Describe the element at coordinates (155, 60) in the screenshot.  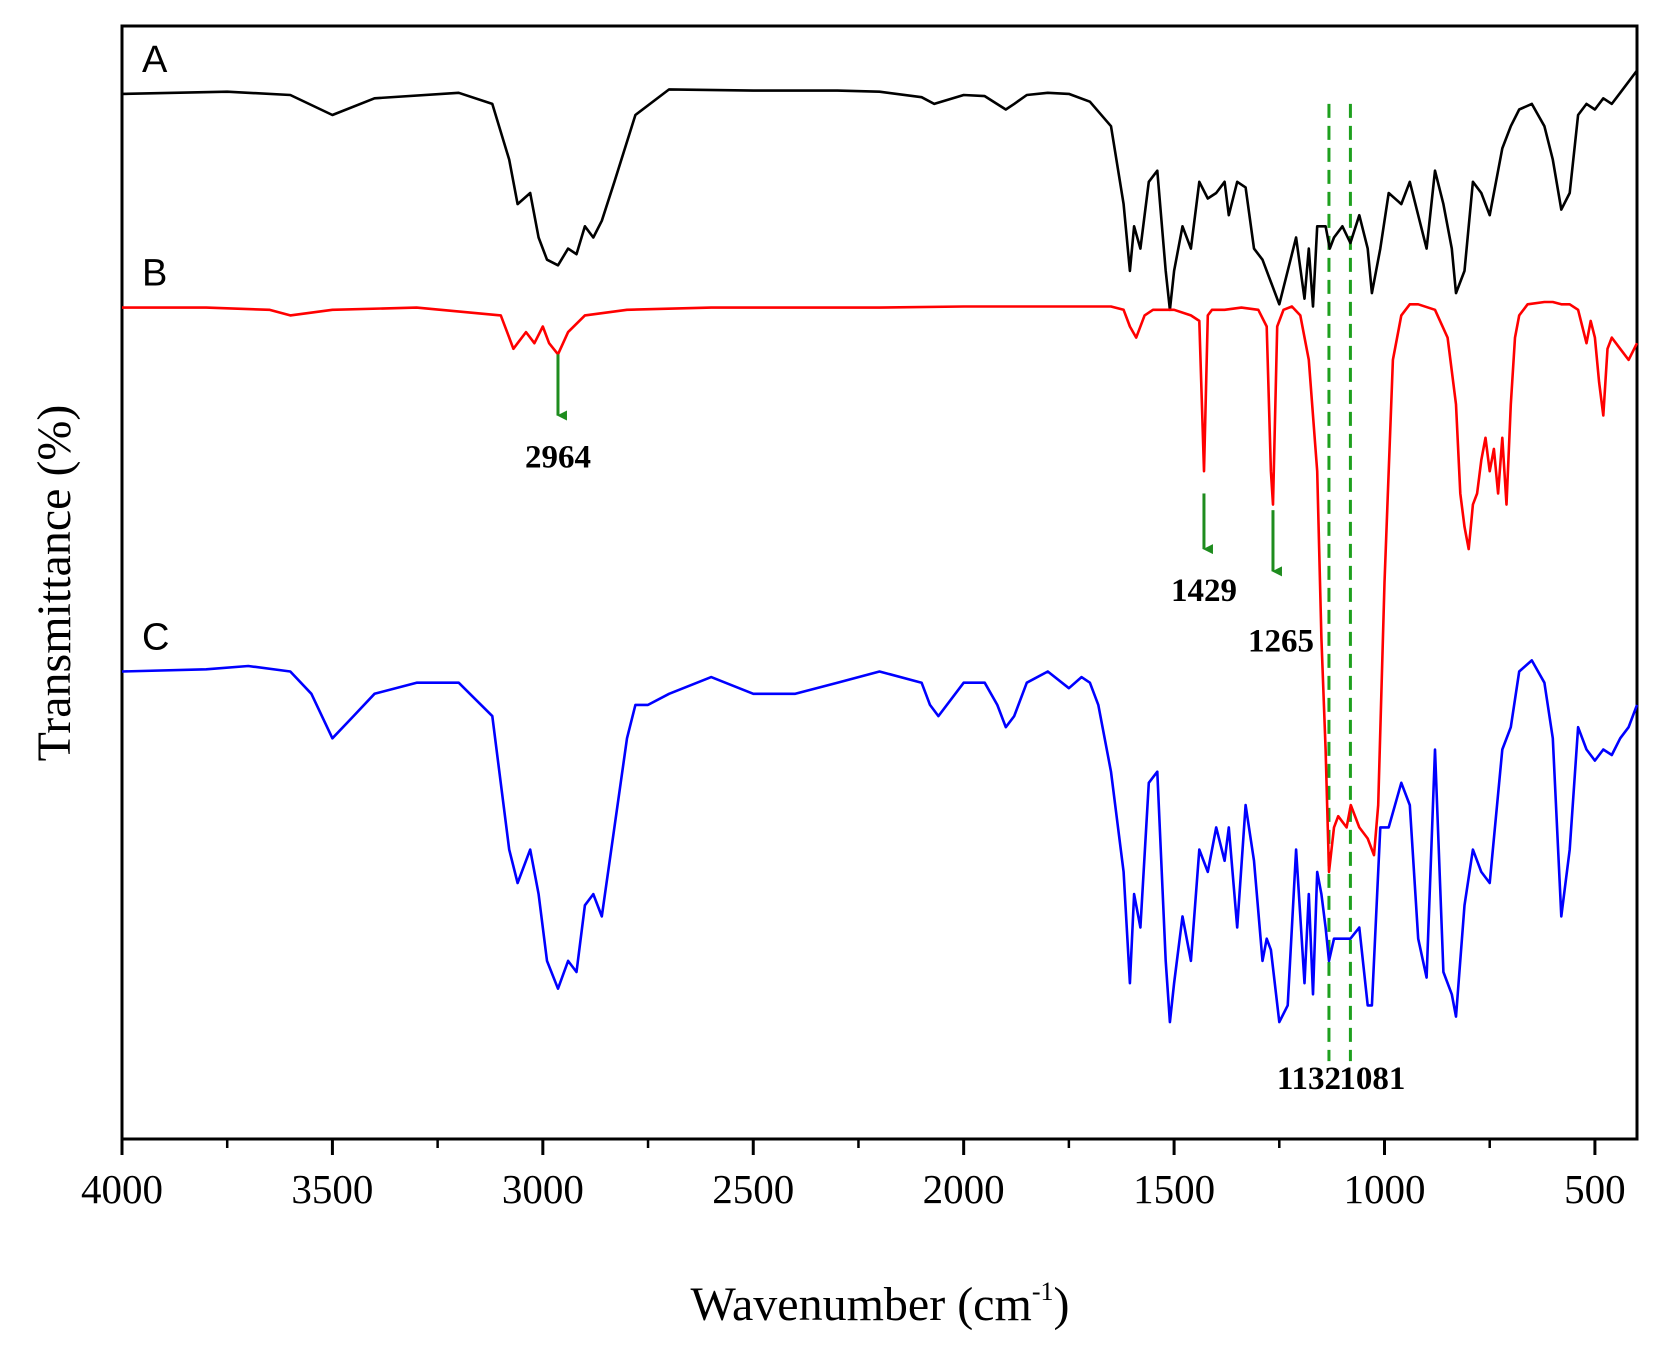
I see `series-label-a: A` at that location.